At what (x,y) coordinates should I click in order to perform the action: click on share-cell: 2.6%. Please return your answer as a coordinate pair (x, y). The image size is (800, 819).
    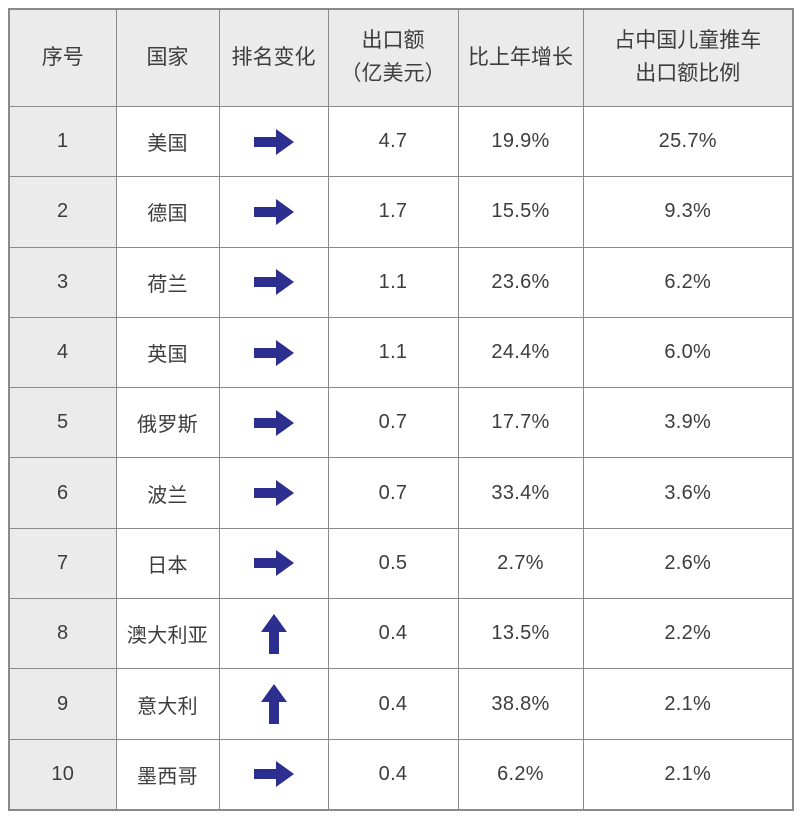
    Looking at the image, I should click on (688, 563).